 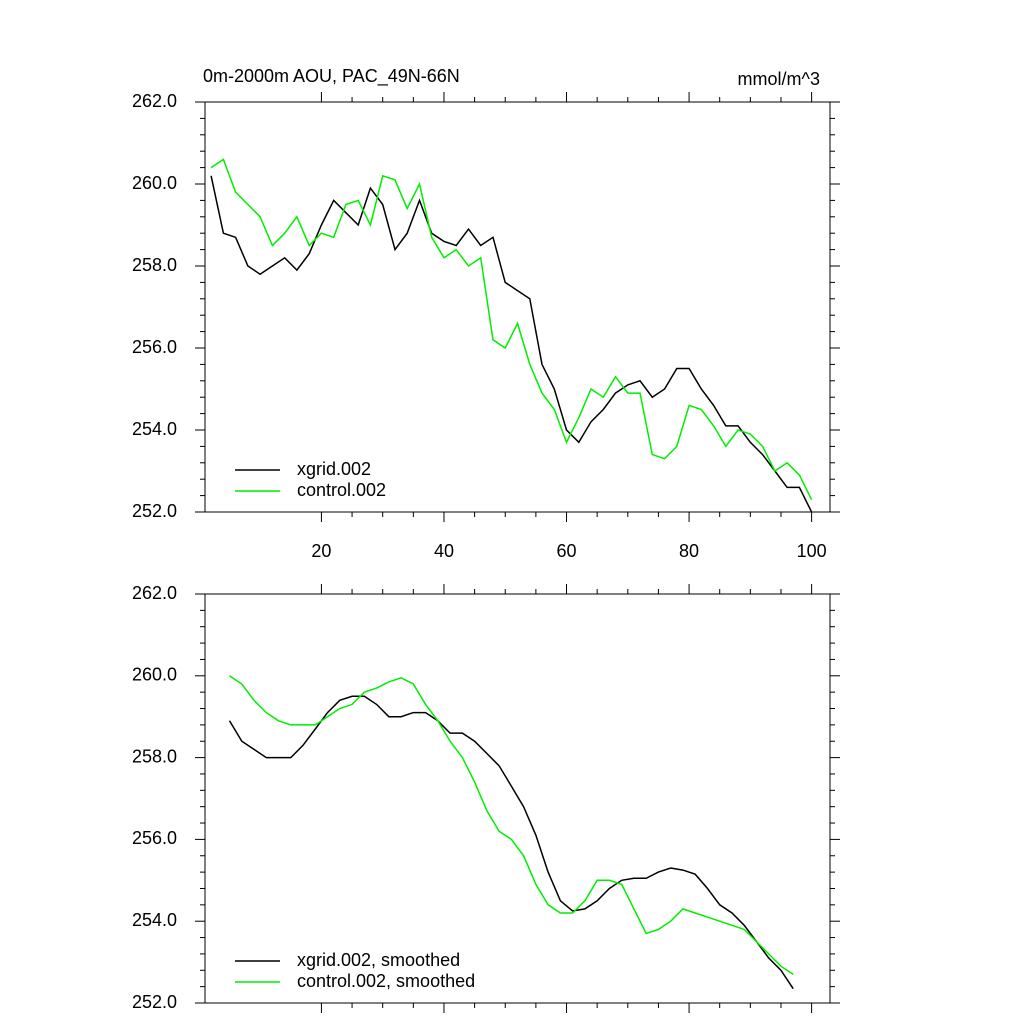 I want to click on x-tick-label: 100, so click(x=812, y=551).